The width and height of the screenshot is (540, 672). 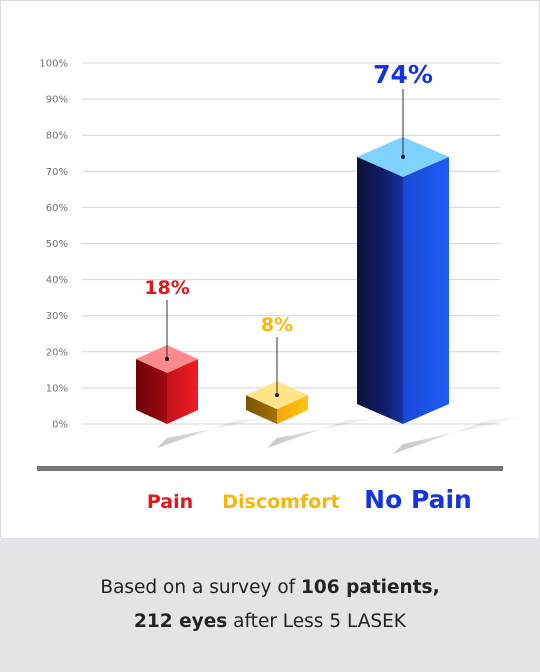 What do you see at coordinates (166, 288) in the screenshot?
I see `data-label: 18%` at bounding box center [166, 288].